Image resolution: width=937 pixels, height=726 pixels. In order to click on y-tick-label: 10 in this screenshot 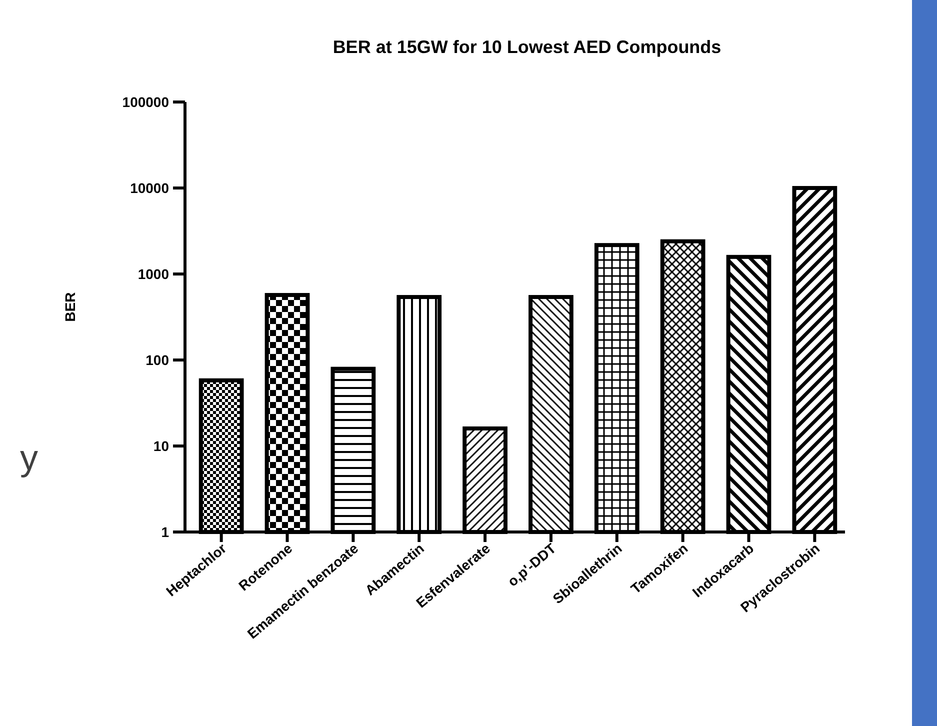, I will do `click(161, 446)`.